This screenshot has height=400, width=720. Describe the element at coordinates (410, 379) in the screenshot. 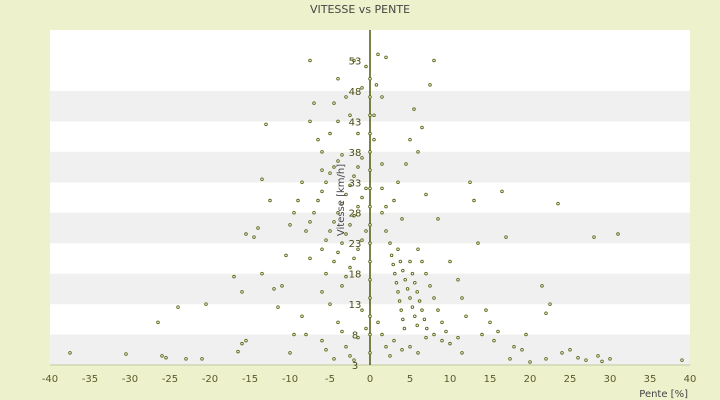

I see `x-tick-label: 5` at that location.